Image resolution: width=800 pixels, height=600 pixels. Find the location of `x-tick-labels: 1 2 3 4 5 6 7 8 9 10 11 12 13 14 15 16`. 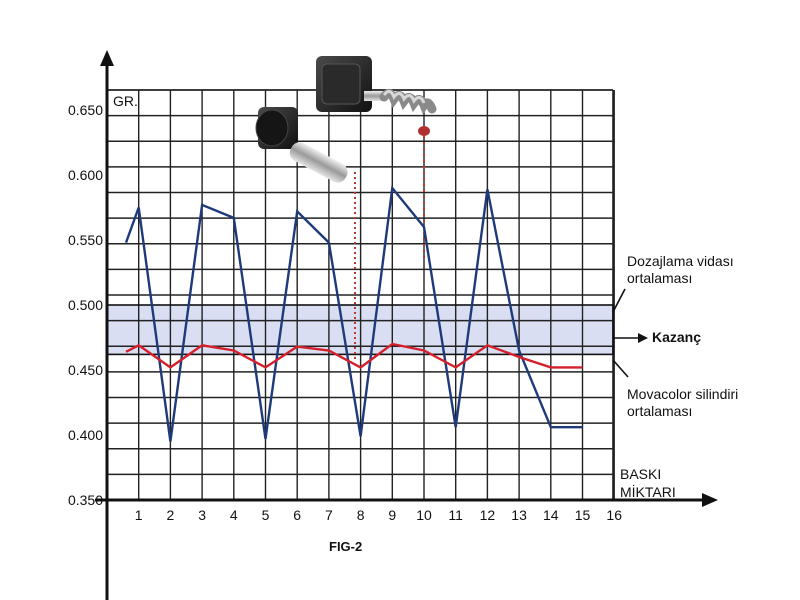

x-tick-labels: 1 2 3 4 5 6 7 8 9 10 11 12 13 14 15 16 is located at coordinates (378, 515).